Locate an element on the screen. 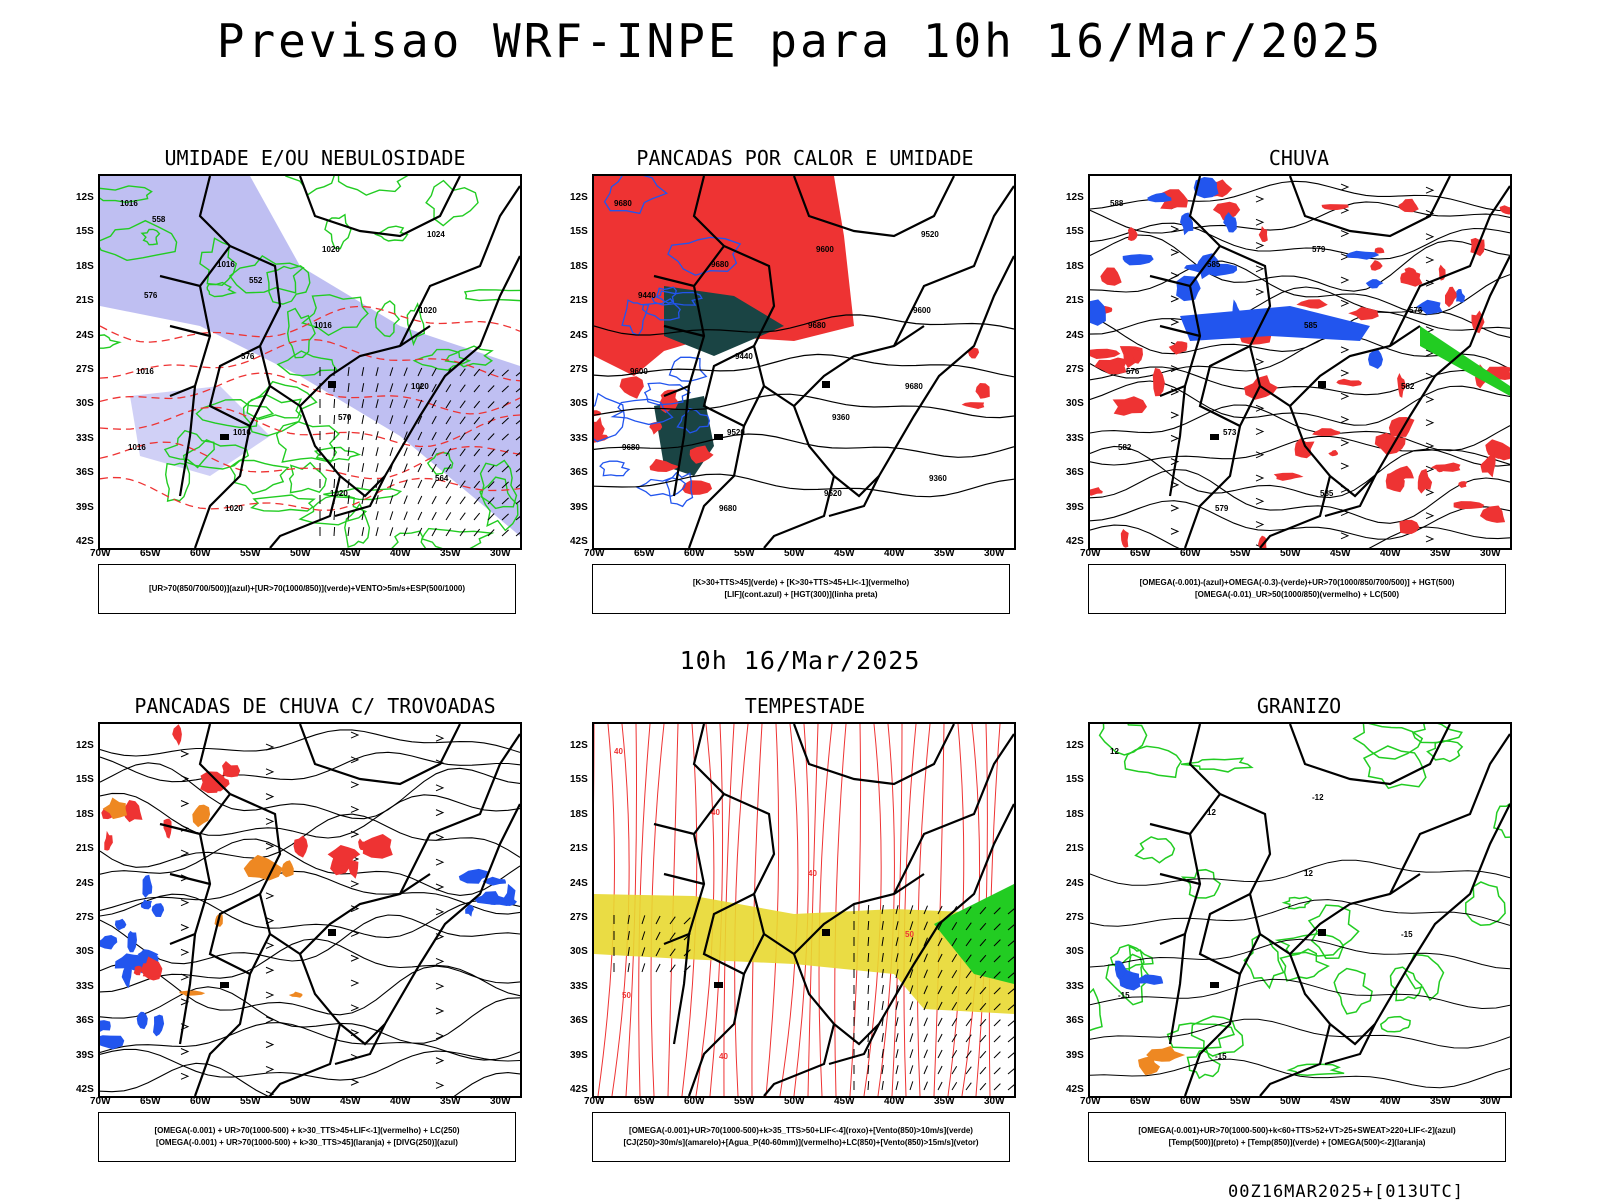  lat-tick-label: 30S is located at coordinates (579, 952).